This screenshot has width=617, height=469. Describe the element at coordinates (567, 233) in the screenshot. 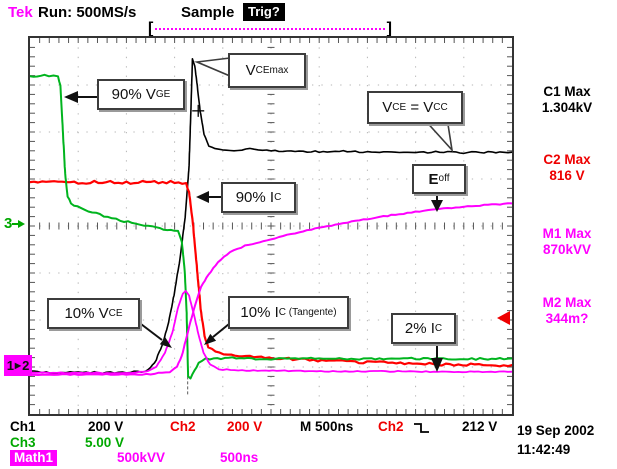

I see `measurement-label: M1 Max` at that location.